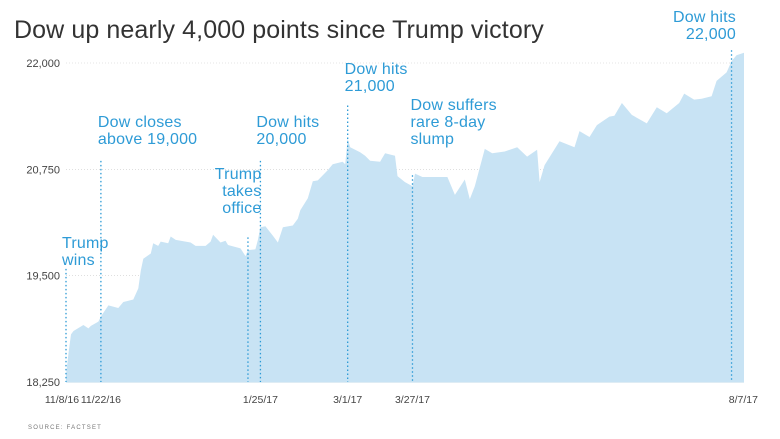 The height and width of the screenshot is (439, 780). Describe the element at coordinates (743, 400) in the screenshot. I see `x-tick-label: 8/7/17` at that location.